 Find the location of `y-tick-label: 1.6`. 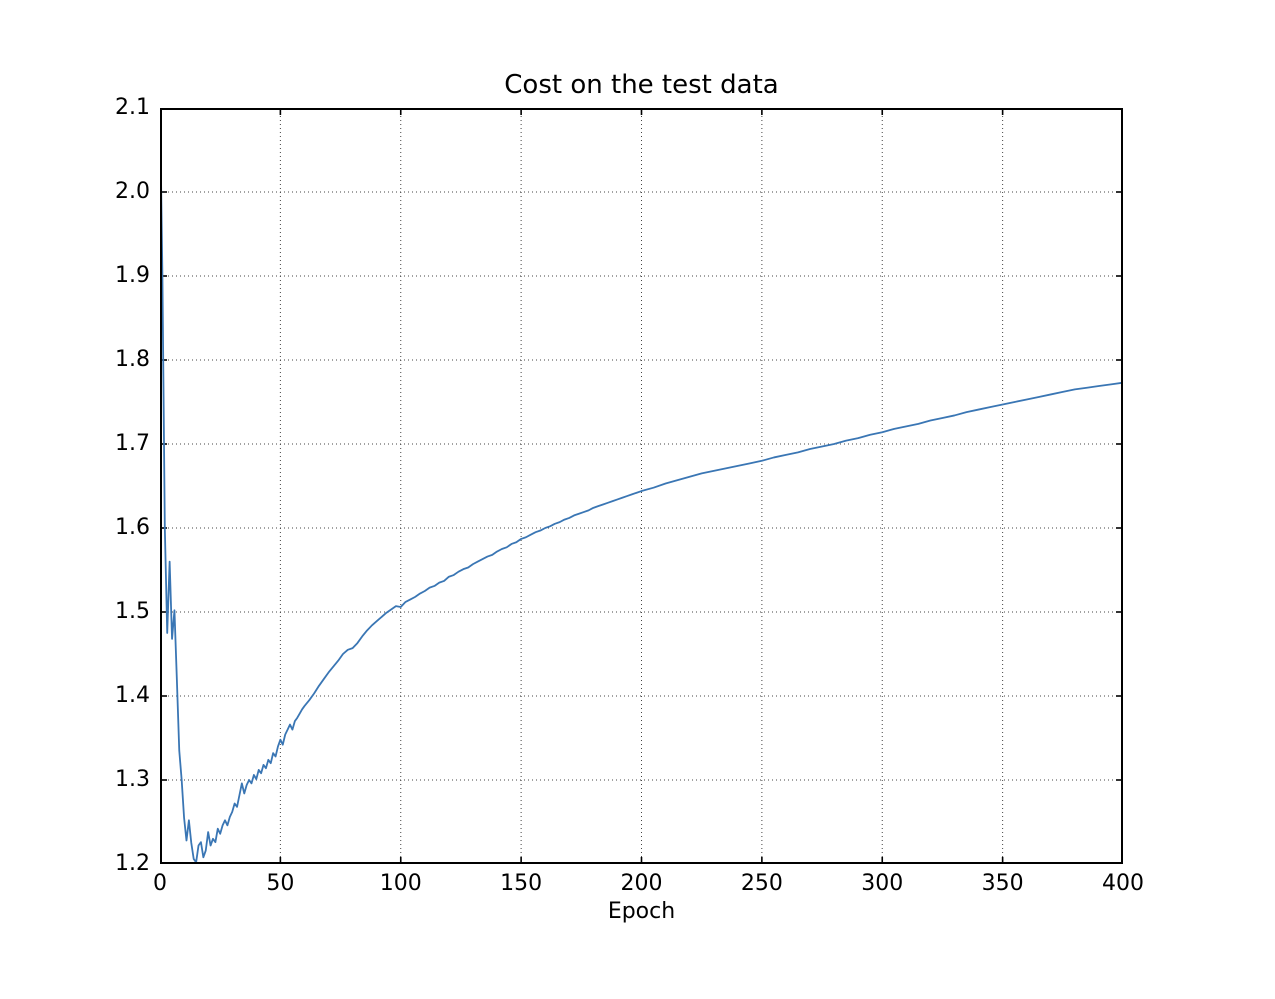

y-tick-label: 1.6 is located at coordinates (132, 527).